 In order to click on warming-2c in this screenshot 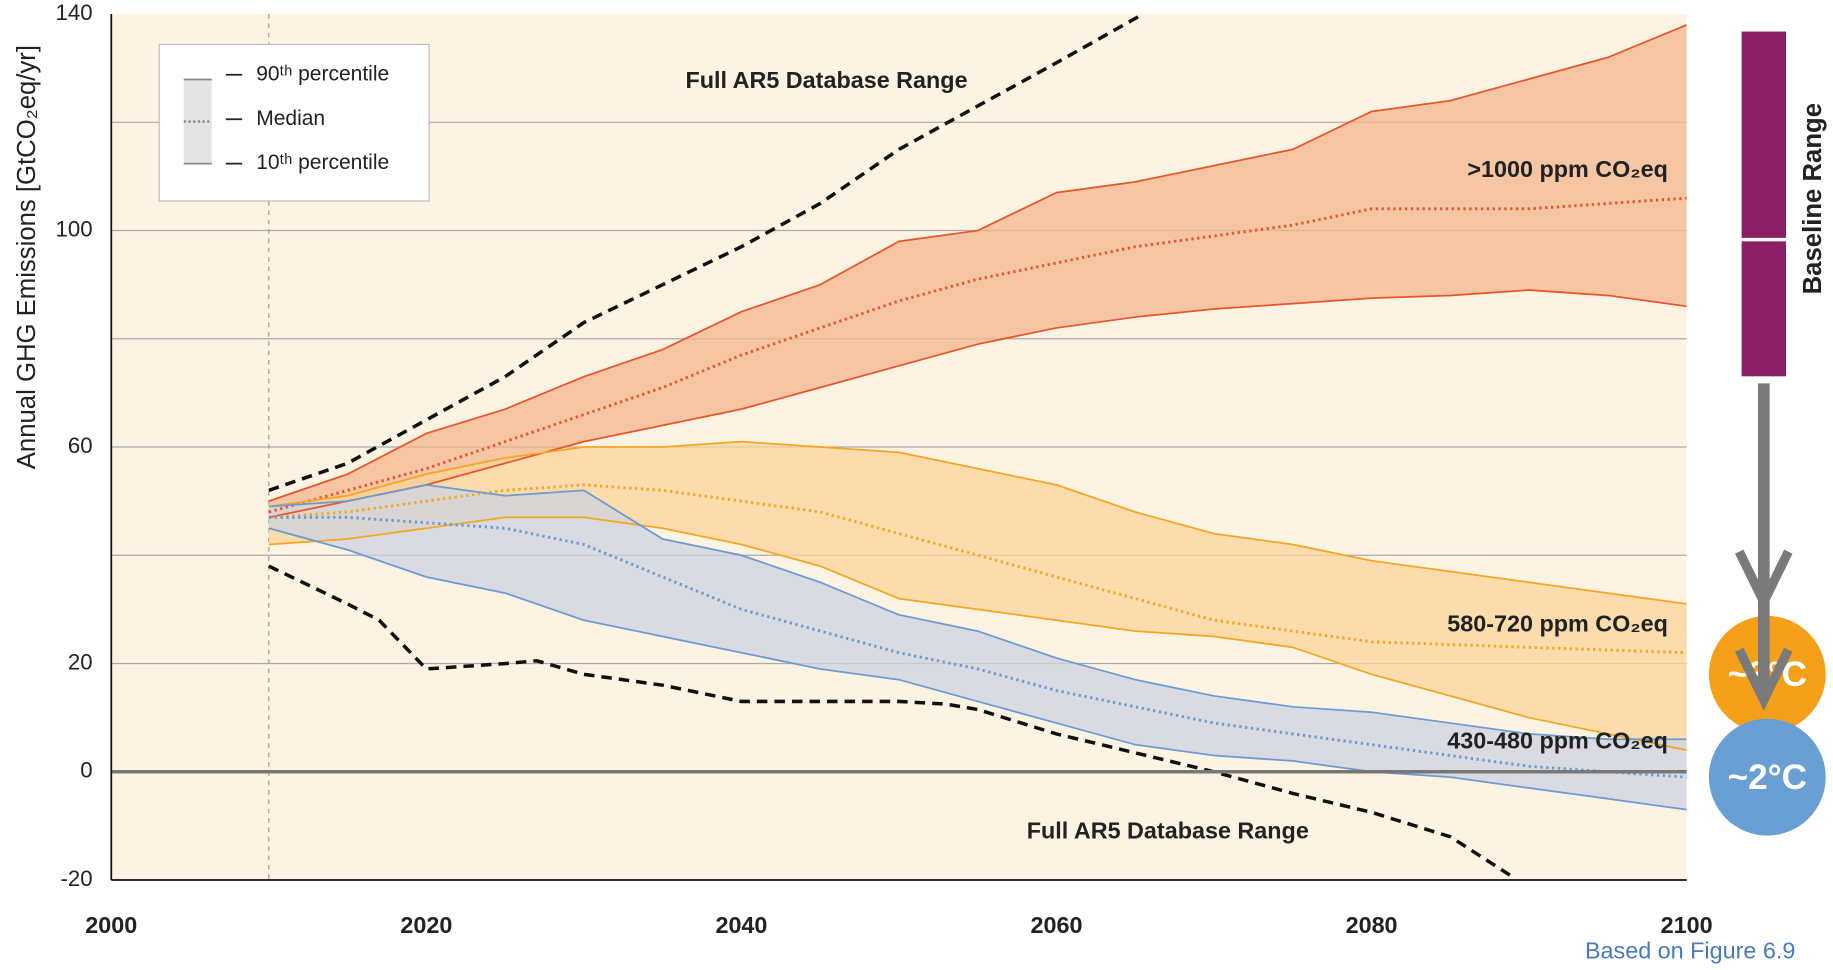, I will do `click(1767, 777)`.